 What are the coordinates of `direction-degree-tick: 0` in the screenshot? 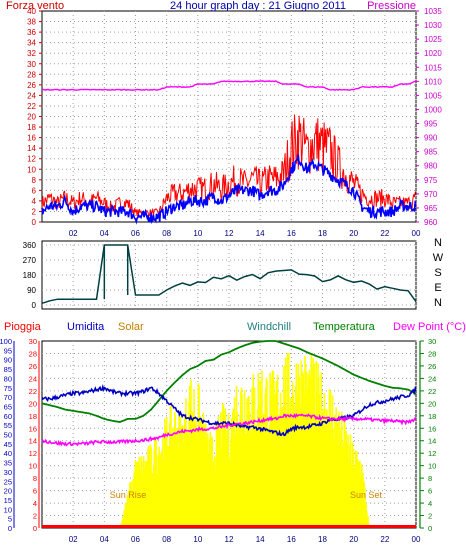 It's located at (34, 305).